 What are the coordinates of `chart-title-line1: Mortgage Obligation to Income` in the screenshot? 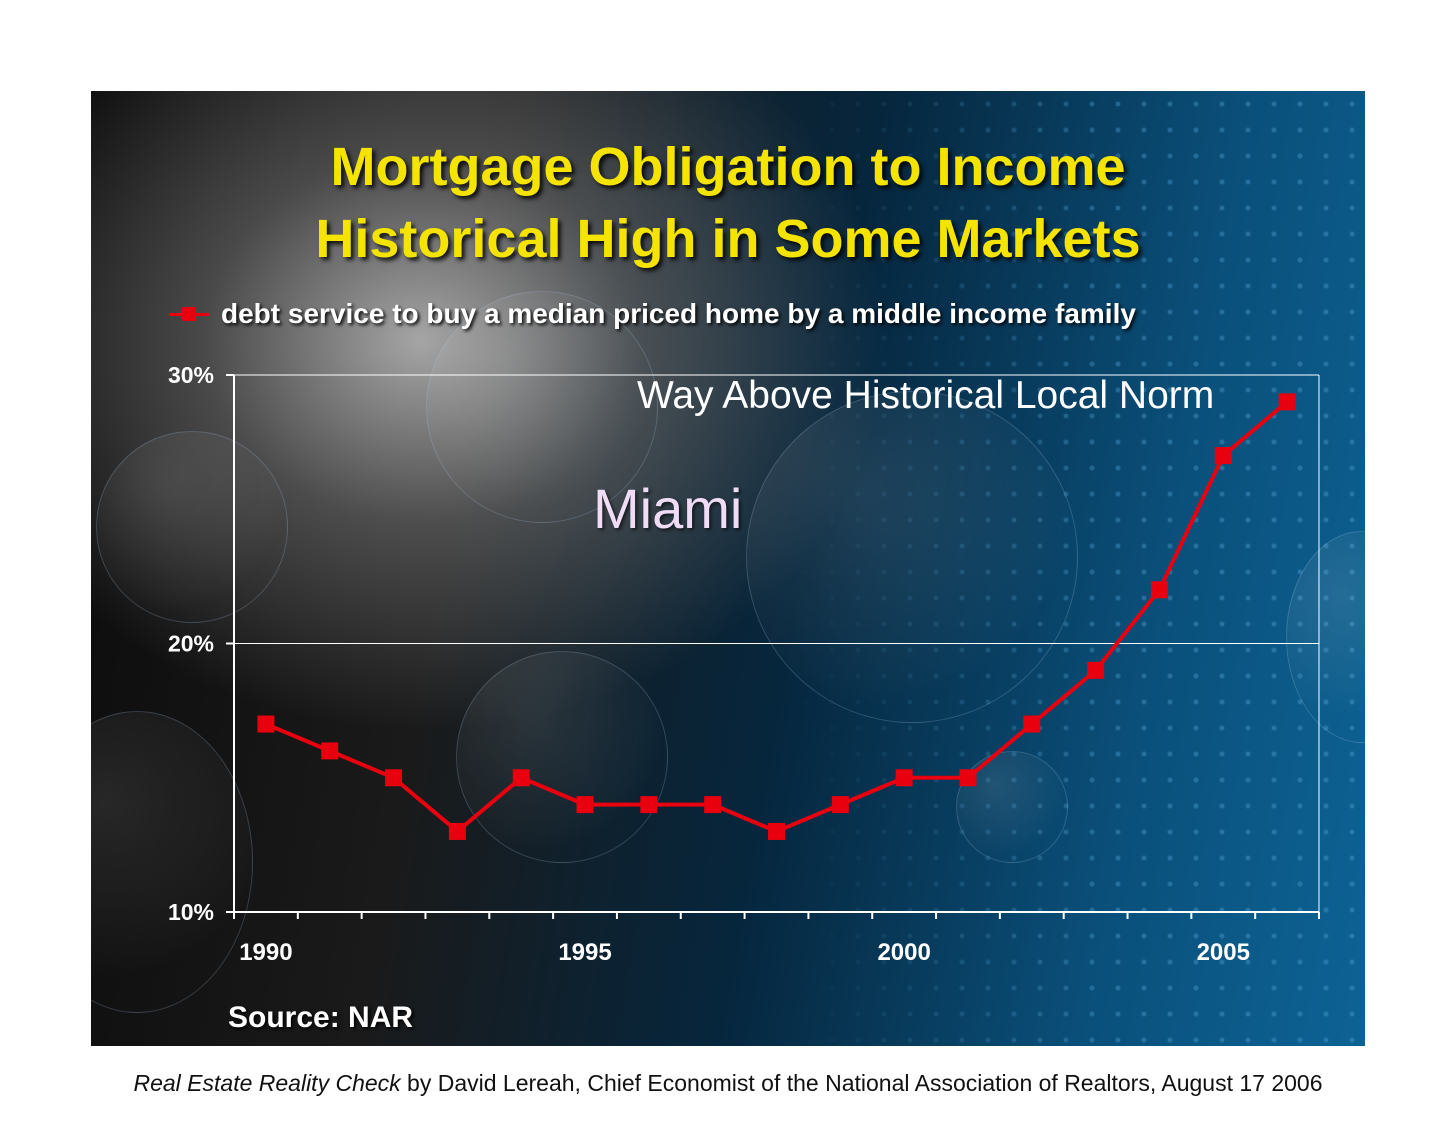 It's located at (728, 167).